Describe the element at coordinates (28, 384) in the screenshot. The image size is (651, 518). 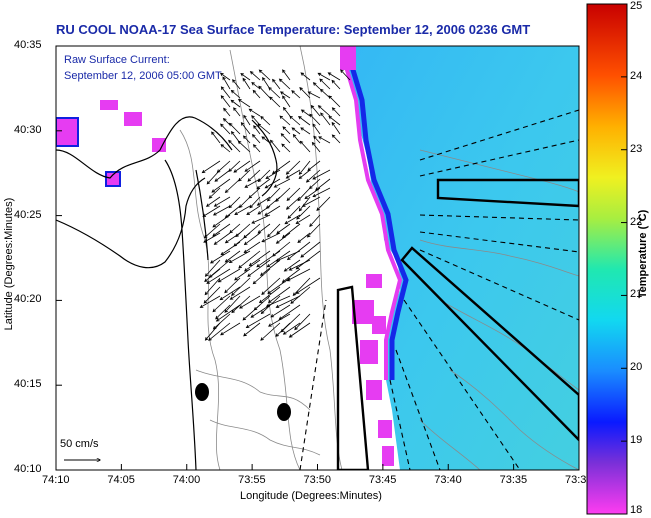
I see `y-tick-label: 40:15` at that location.